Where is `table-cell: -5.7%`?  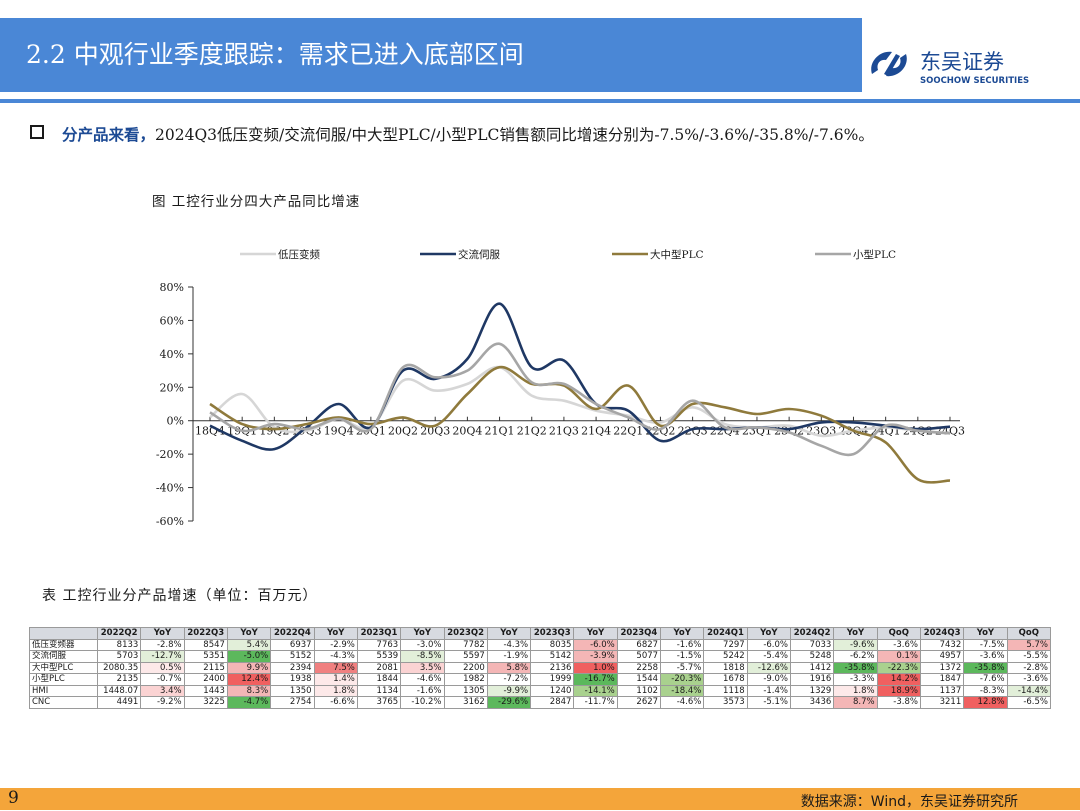 table-cell: -5.7% is located at coordinates (682, 668).